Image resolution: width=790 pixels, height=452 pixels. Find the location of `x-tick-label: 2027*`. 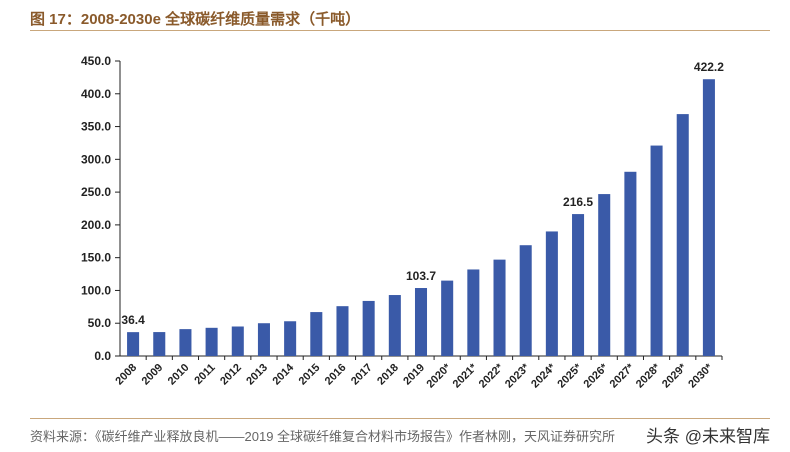

x-tick-label: 2027* is located at coordinates (622, 375).